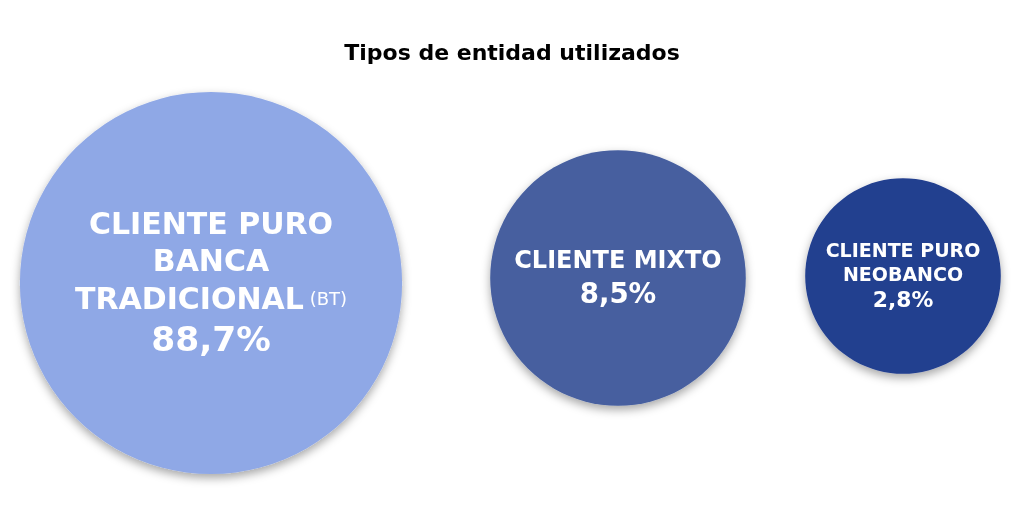 The height and width of the screenshot is (526, 1024). Describe the element at coordinates (618, 293) in the screenshot. I see `data-label: 8,5%` at that location.